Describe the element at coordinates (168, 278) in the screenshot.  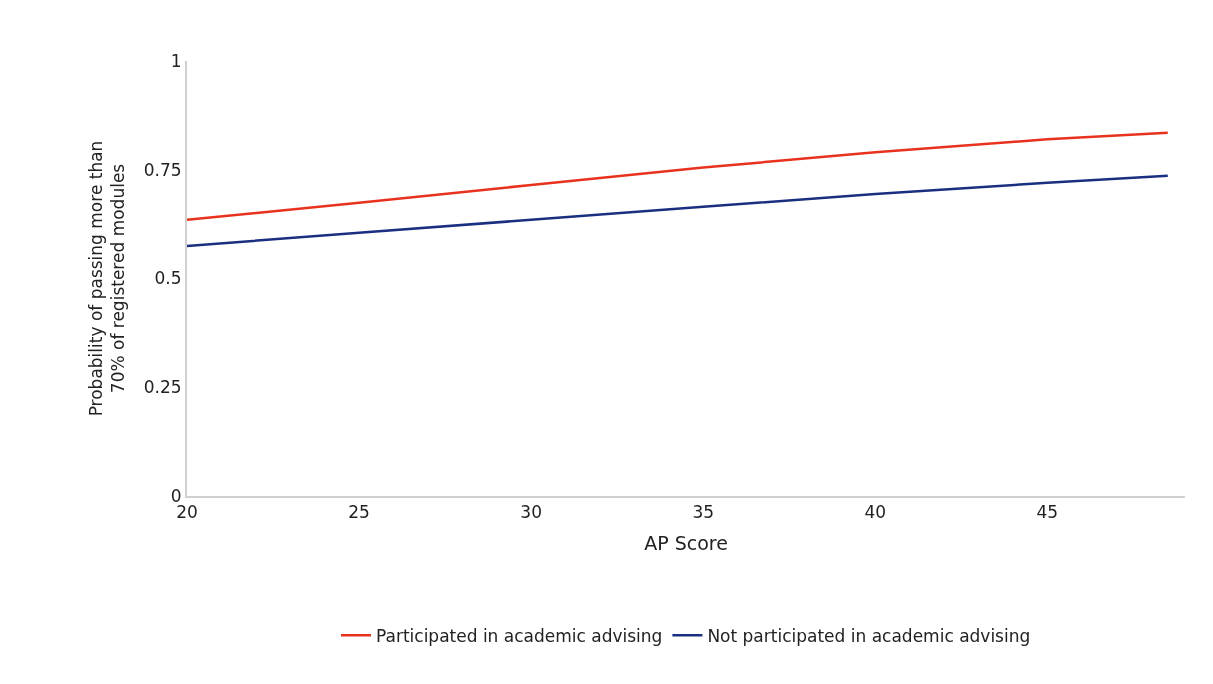
I see `y-tick-label: 0.5` at that location.